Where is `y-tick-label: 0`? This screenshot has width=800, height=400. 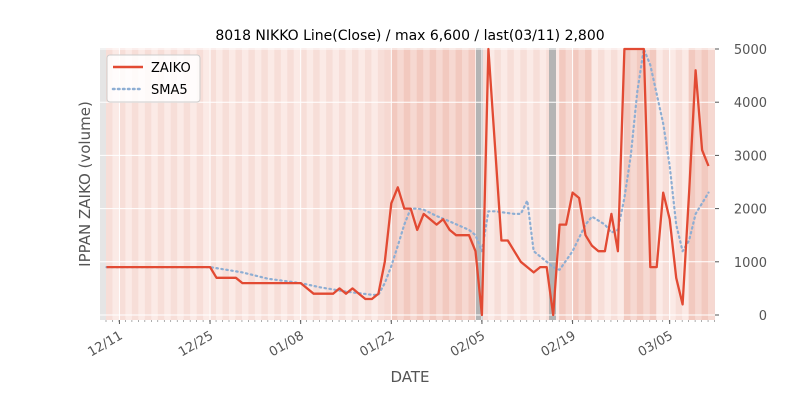
y-tick-label: 0 is located at coordinates (763, 316).